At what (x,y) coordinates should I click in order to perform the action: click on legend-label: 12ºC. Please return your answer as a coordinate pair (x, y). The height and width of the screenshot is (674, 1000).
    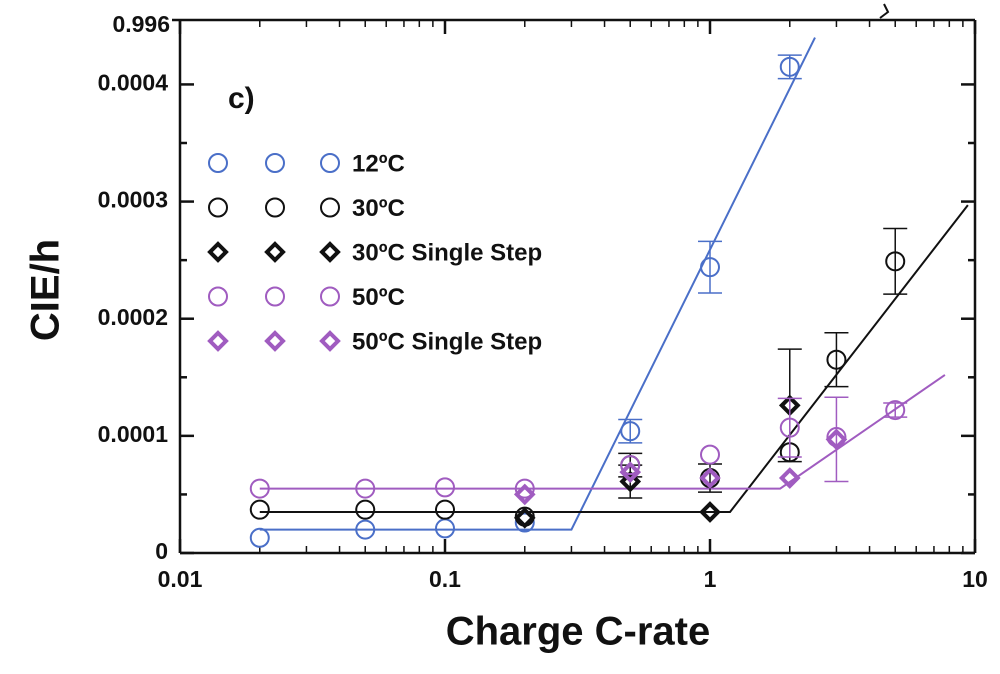
    Looking at the image, I should click on (378, 163).